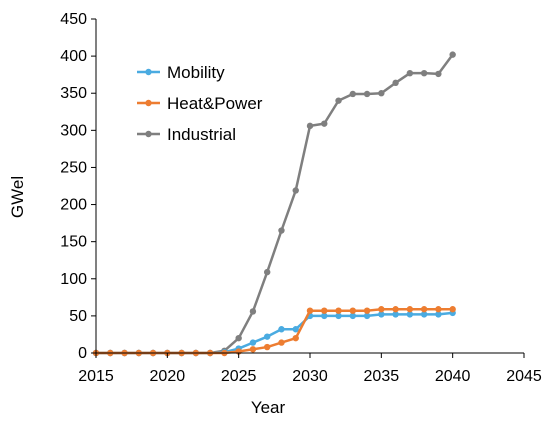 This screenshot has width=550, height=421. What do you see at coordinates (196, 72) in the screenshot?
I see `legend-label: Mobility` at bounding box center [196, 72].